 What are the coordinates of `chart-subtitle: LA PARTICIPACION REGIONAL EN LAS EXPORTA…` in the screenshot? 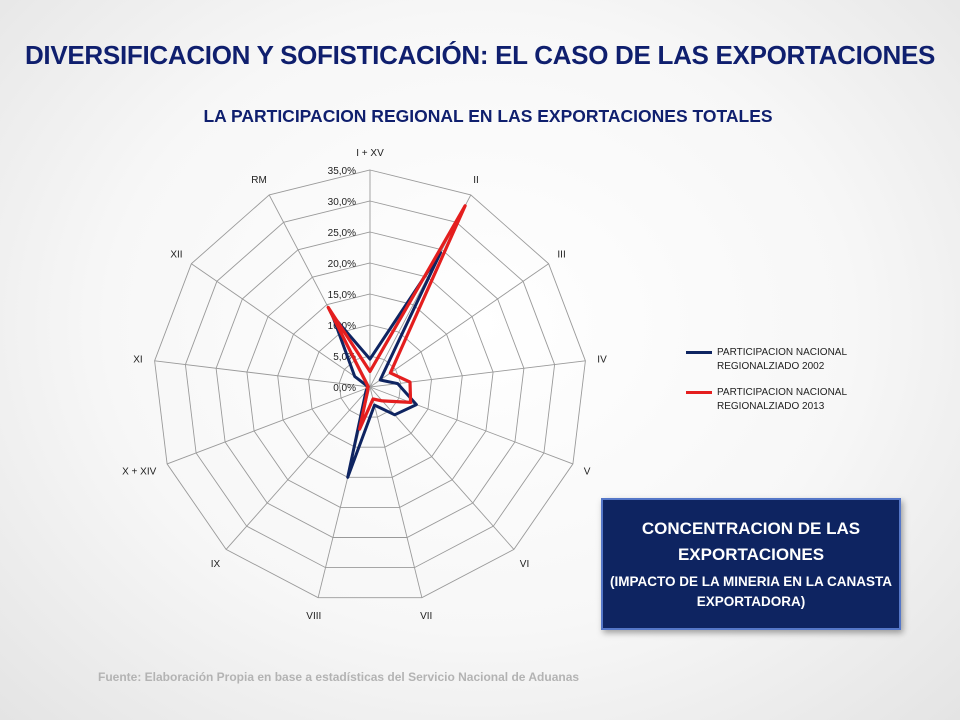 It's located at (488, 116).